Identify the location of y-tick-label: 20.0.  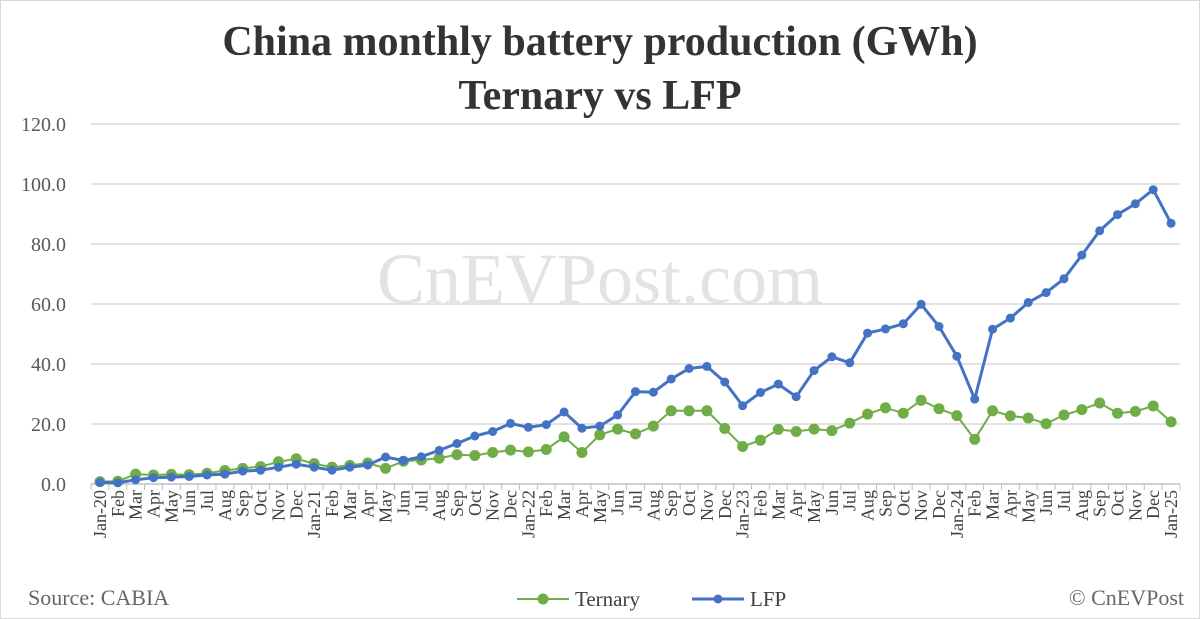
(48, 425).